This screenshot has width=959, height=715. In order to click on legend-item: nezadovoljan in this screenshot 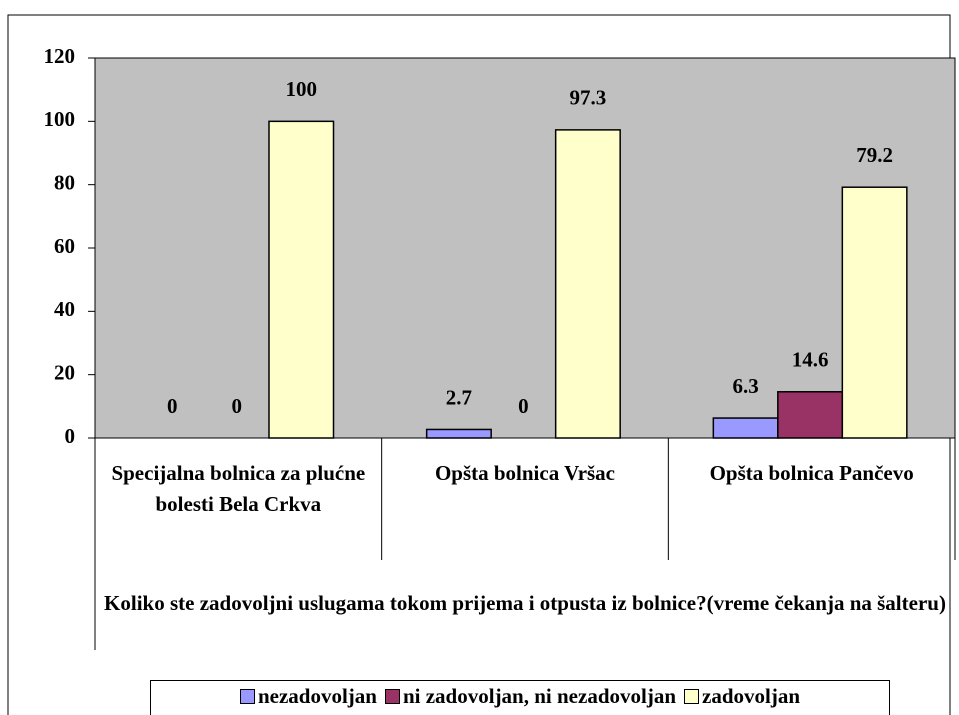, I will do `click(308, 696)`.